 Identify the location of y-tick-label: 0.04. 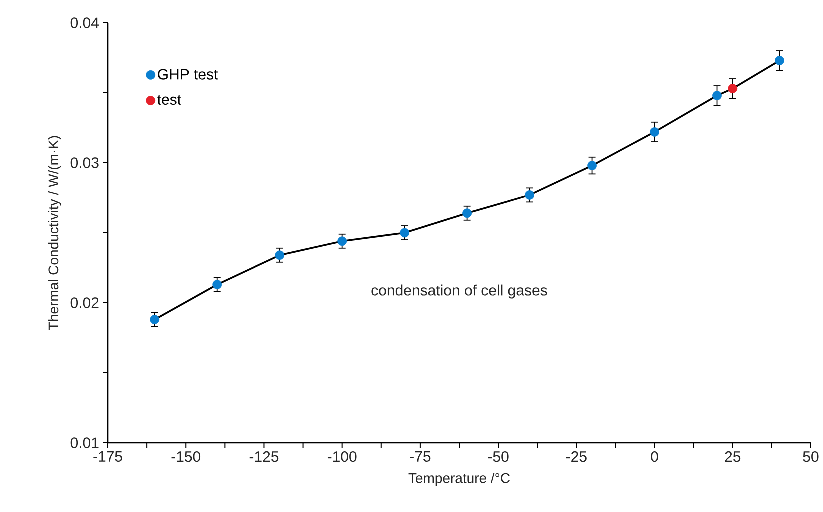
(85, 23).